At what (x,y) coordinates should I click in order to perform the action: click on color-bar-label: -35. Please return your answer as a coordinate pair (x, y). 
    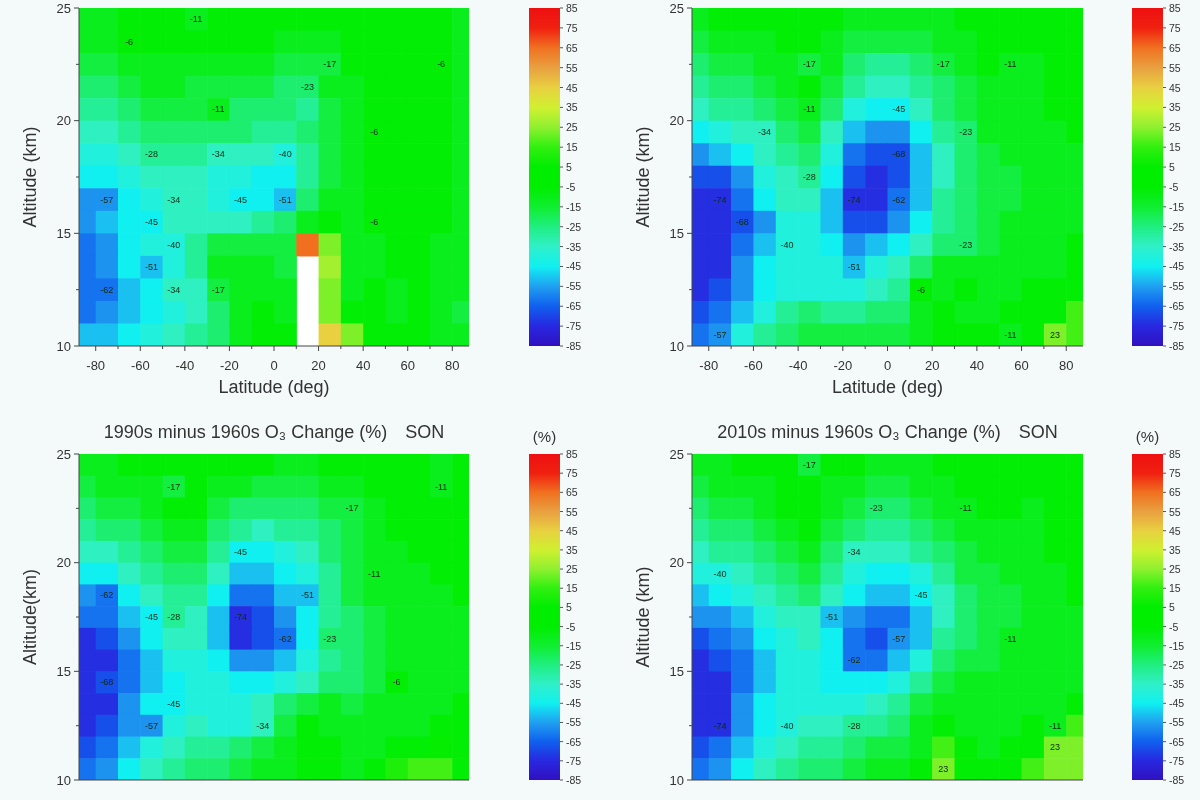
    Looking at the image, I should click on (574, 684).